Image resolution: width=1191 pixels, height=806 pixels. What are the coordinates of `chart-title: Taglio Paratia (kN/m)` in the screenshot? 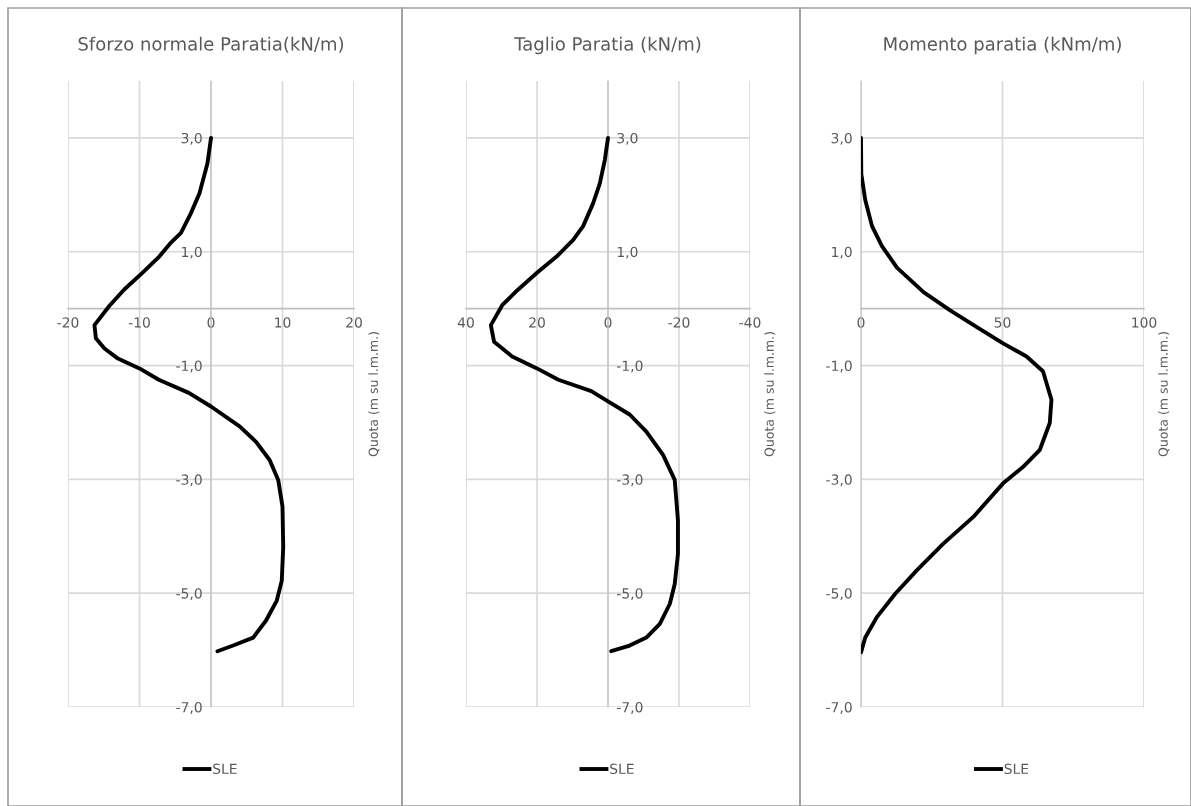 It's located at (607, 45).